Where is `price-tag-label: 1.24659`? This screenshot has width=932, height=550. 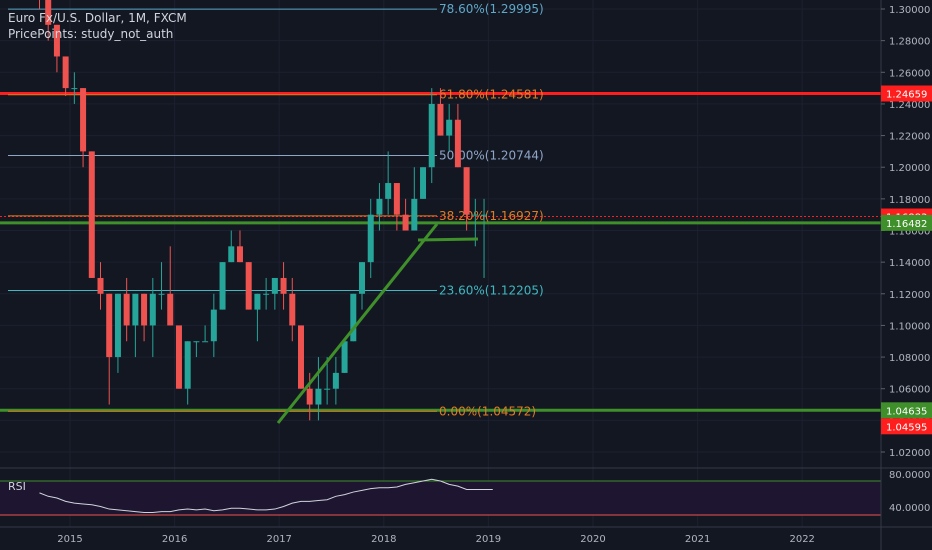
price-tag-label: 1.24659 is located at coordinates (906, 95).